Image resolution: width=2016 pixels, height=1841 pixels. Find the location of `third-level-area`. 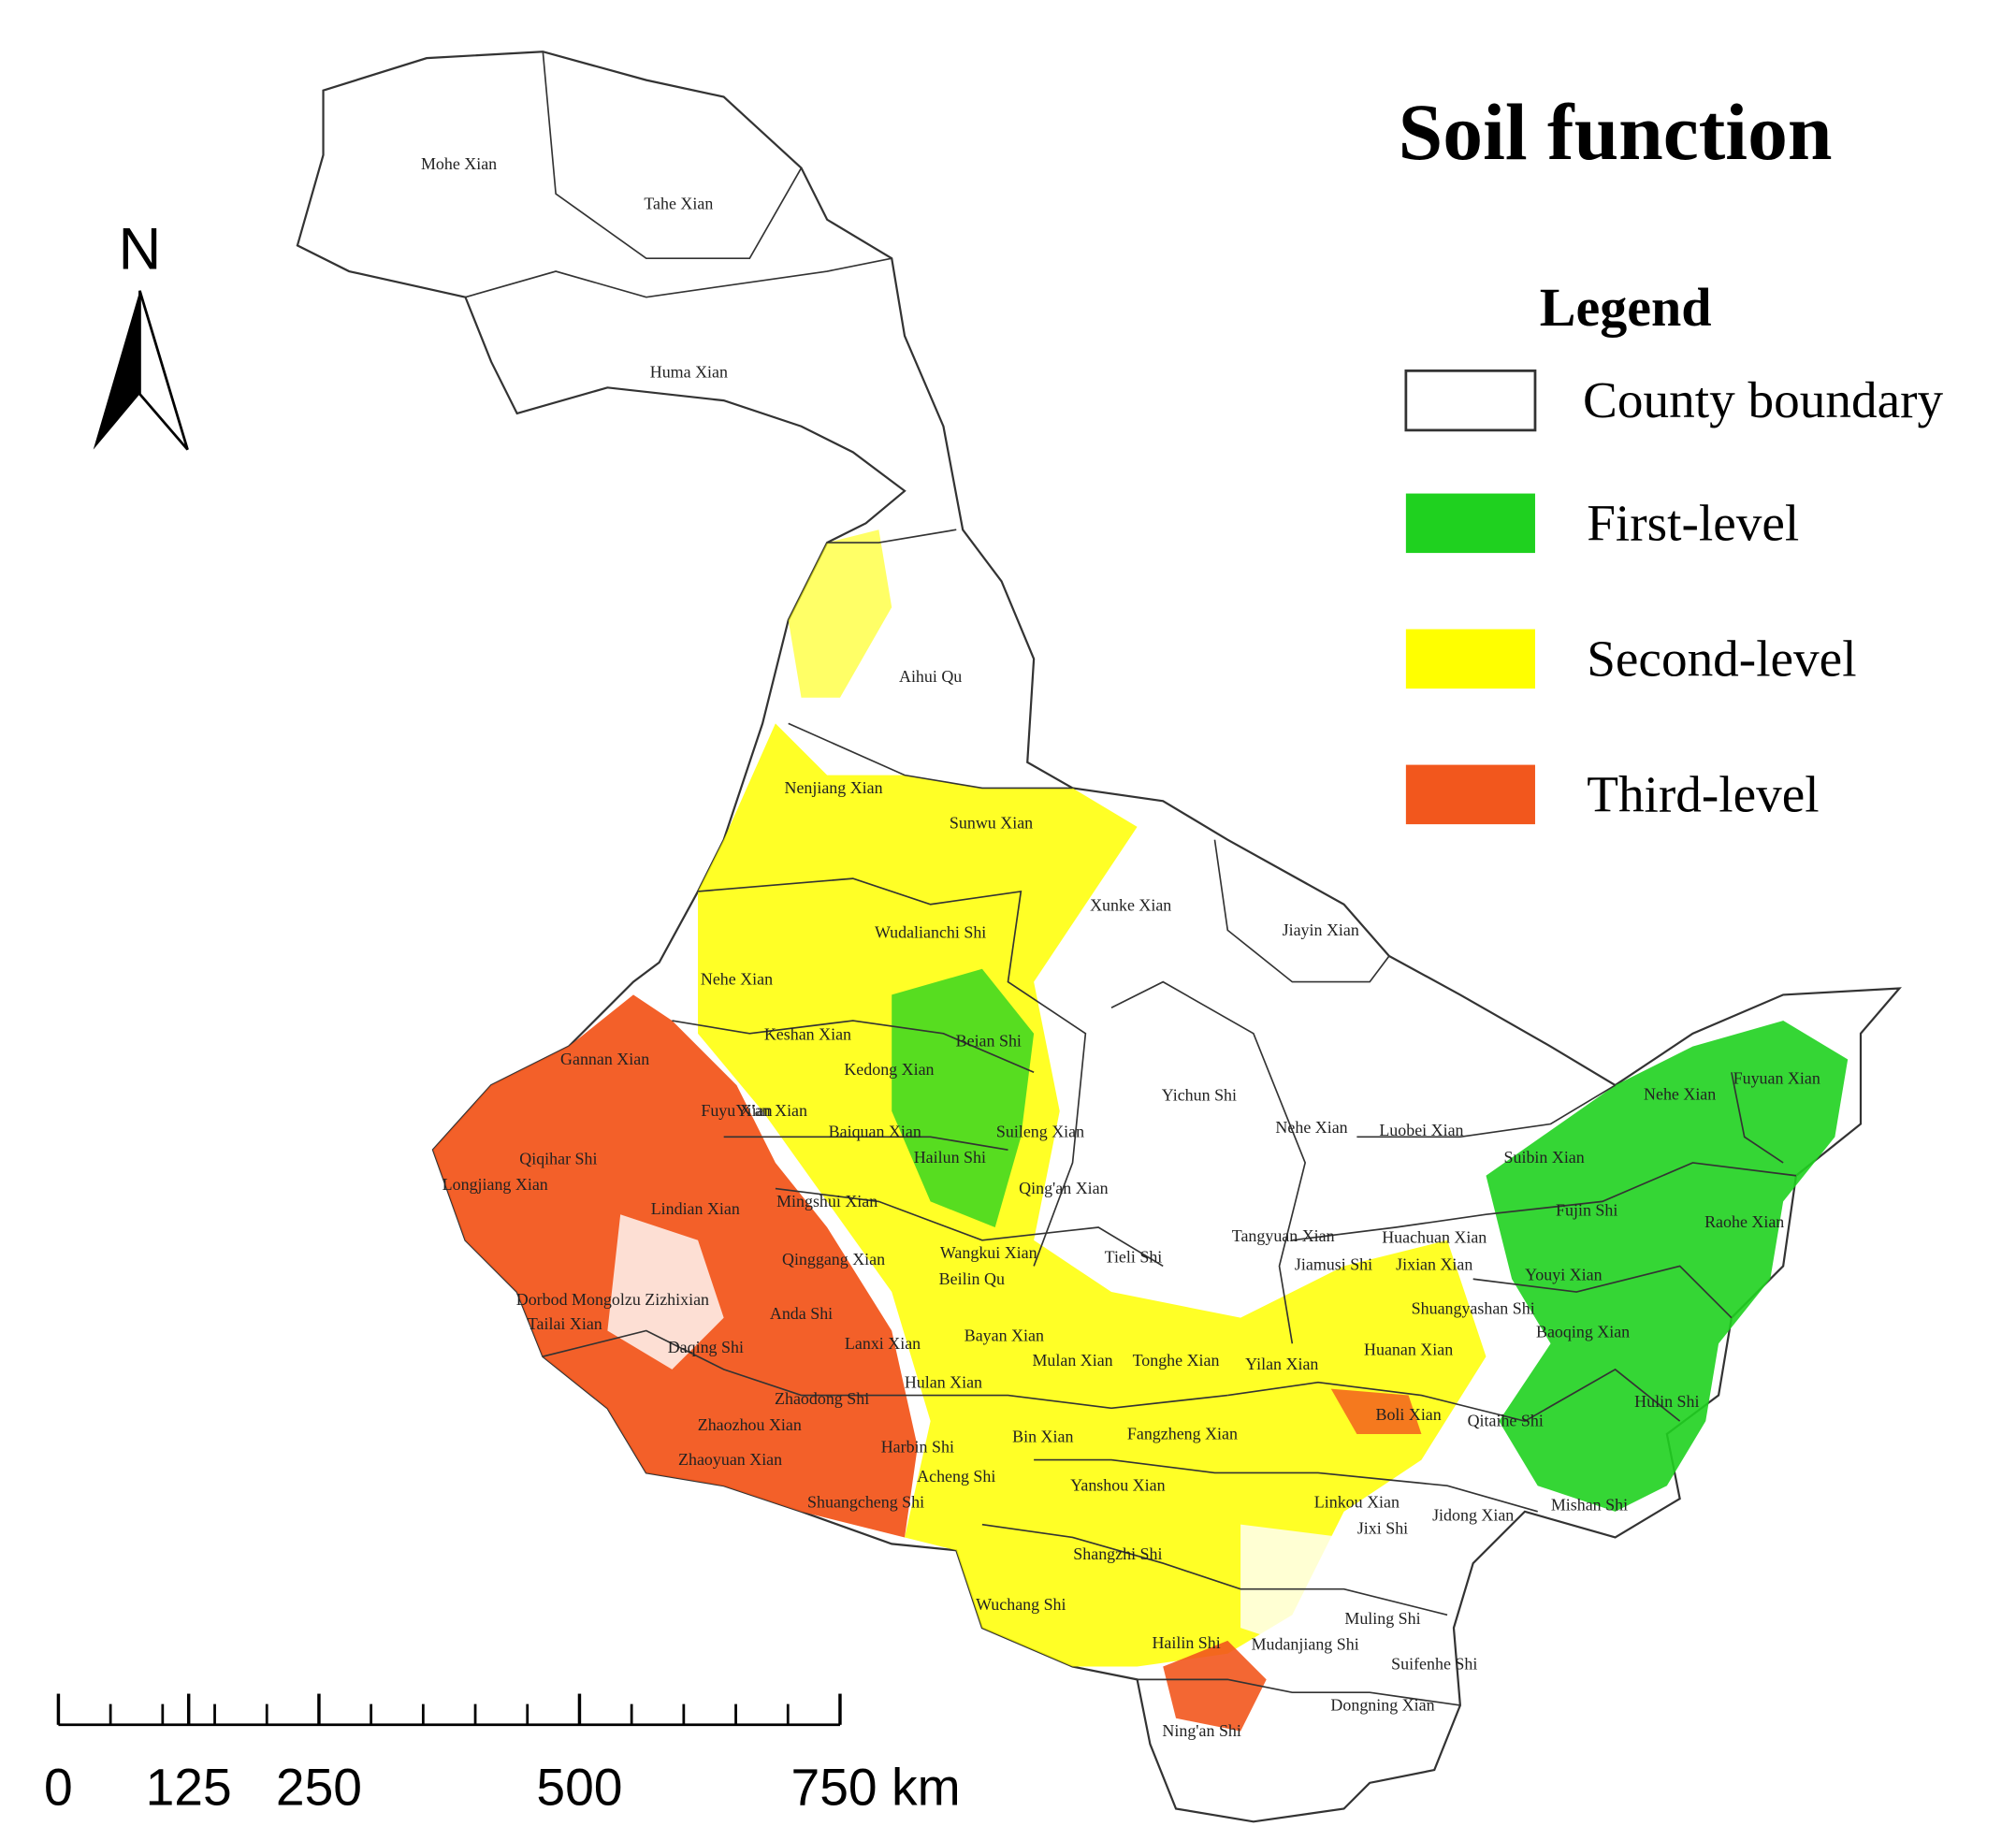

third-level-area is located at coordinates (1376, 1411).